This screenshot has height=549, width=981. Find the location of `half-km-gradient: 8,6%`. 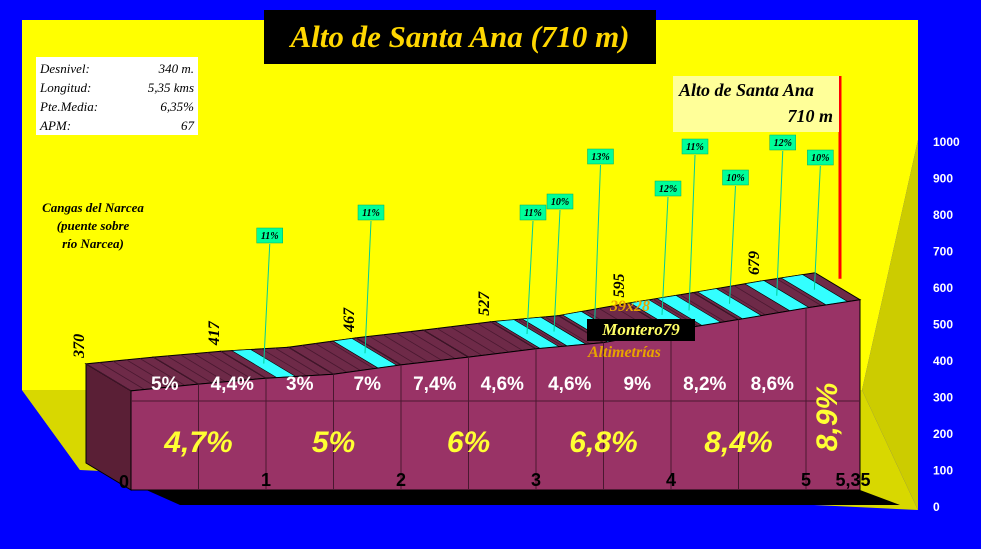

half-km-gradient: 8,6% is located at coordinates (772, 384).